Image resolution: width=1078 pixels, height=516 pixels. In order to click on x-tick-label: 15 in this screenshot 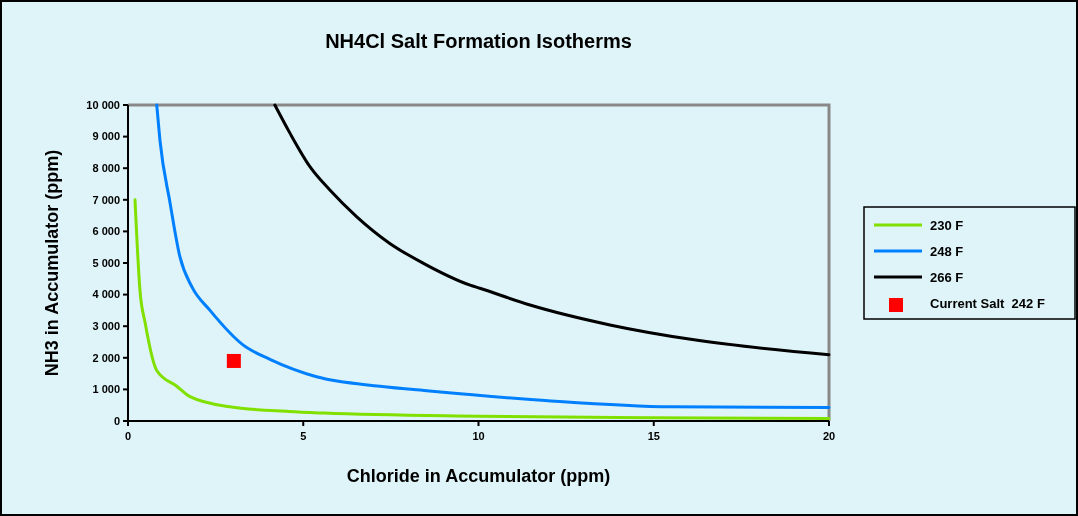, I will do `click(653, 436)`.